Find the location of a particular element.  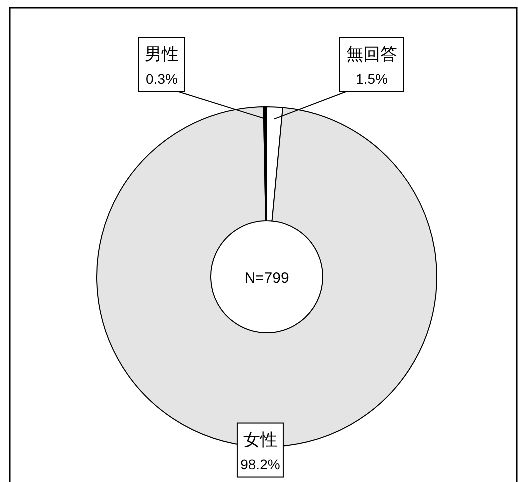

slice-label: 男性 is located at coordinates (162, 54).